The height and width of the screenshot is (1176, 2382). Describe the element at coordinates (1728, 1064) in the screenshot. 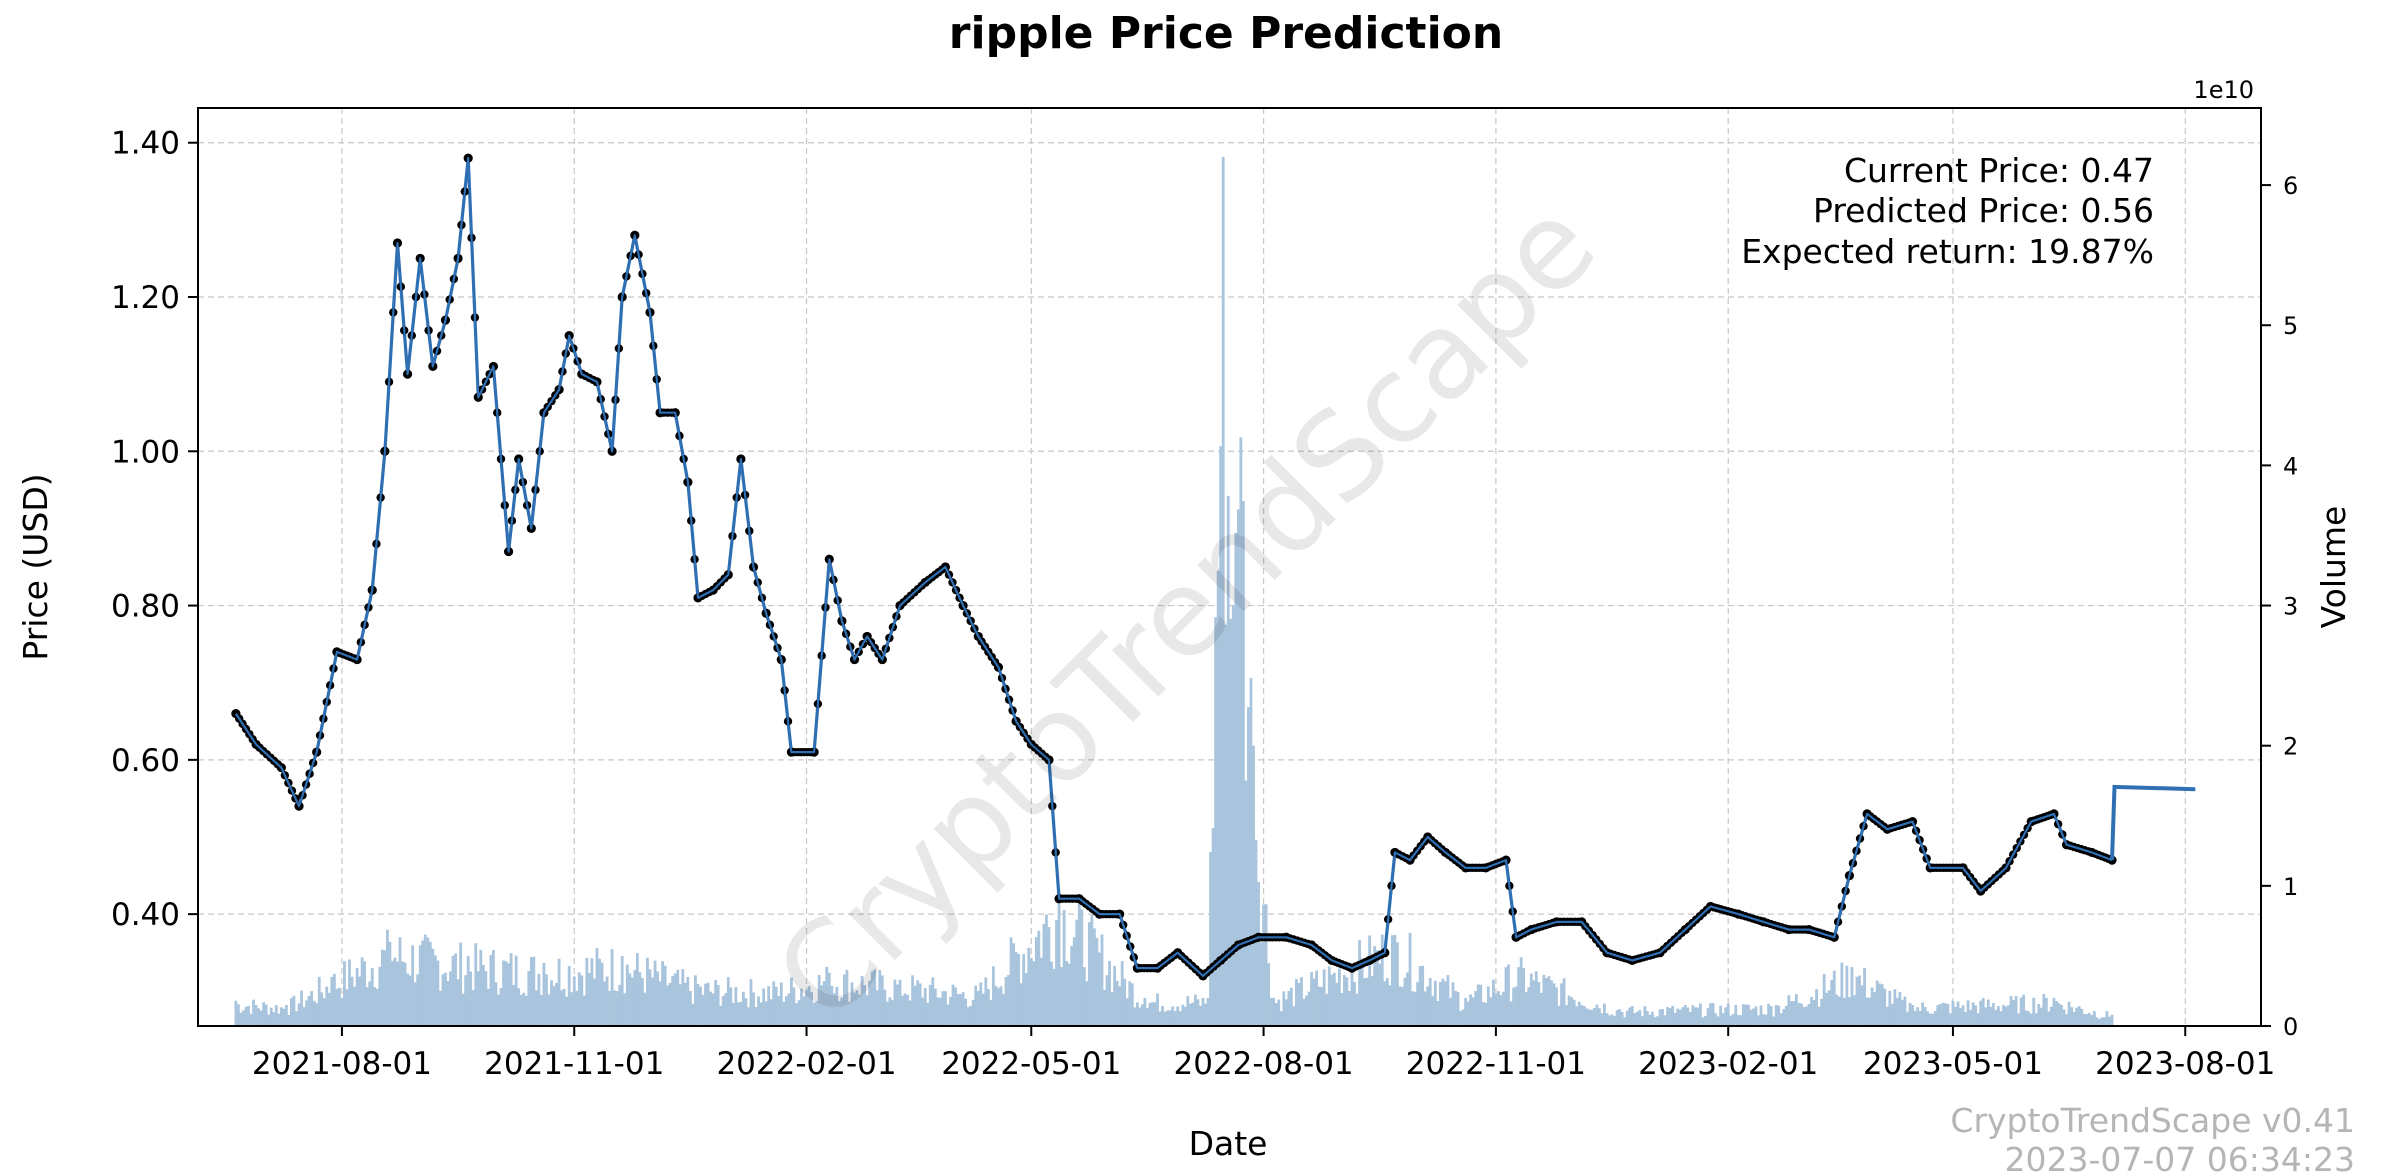

I see `x-tick-label: 2023-02-01` at that location.